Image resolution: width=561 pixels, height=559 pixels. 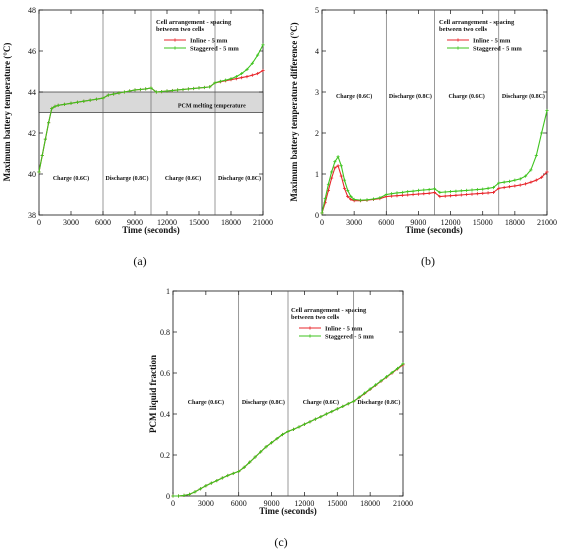 What do you see at coordinates (209, 40) in the screenshot?
I see `legend-label: Inline - 5 mm` at bounding box center [209, 40].